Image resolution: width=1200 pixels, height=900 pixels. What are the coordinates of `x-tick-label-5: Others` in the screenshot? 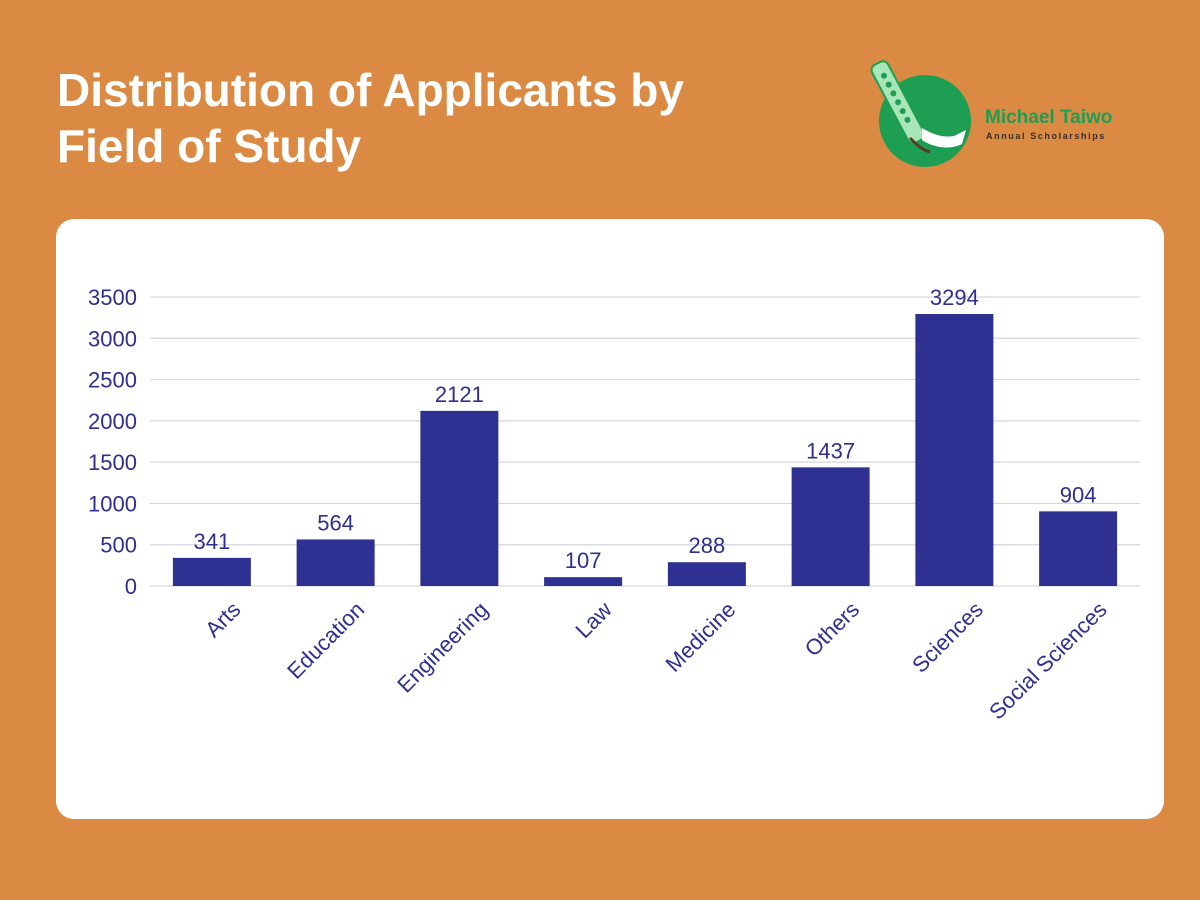 It's located at (832, 629).